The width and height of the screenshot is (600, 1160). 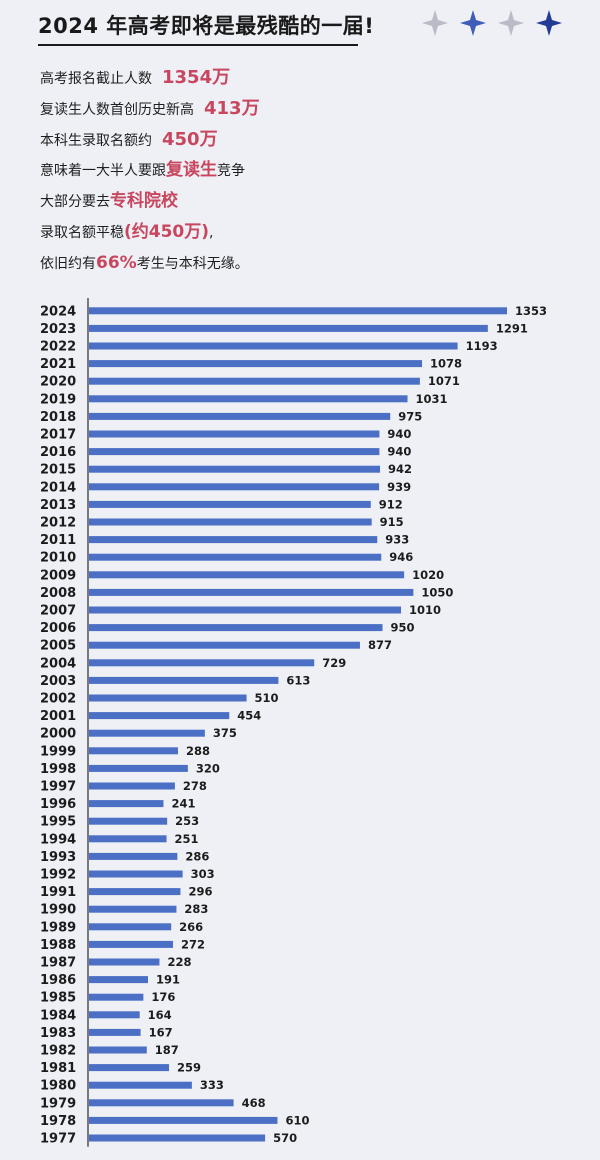 I want to click on fact-percentage: 依旧约有66%考生与本科无缘。, so click(x=310, y=263).